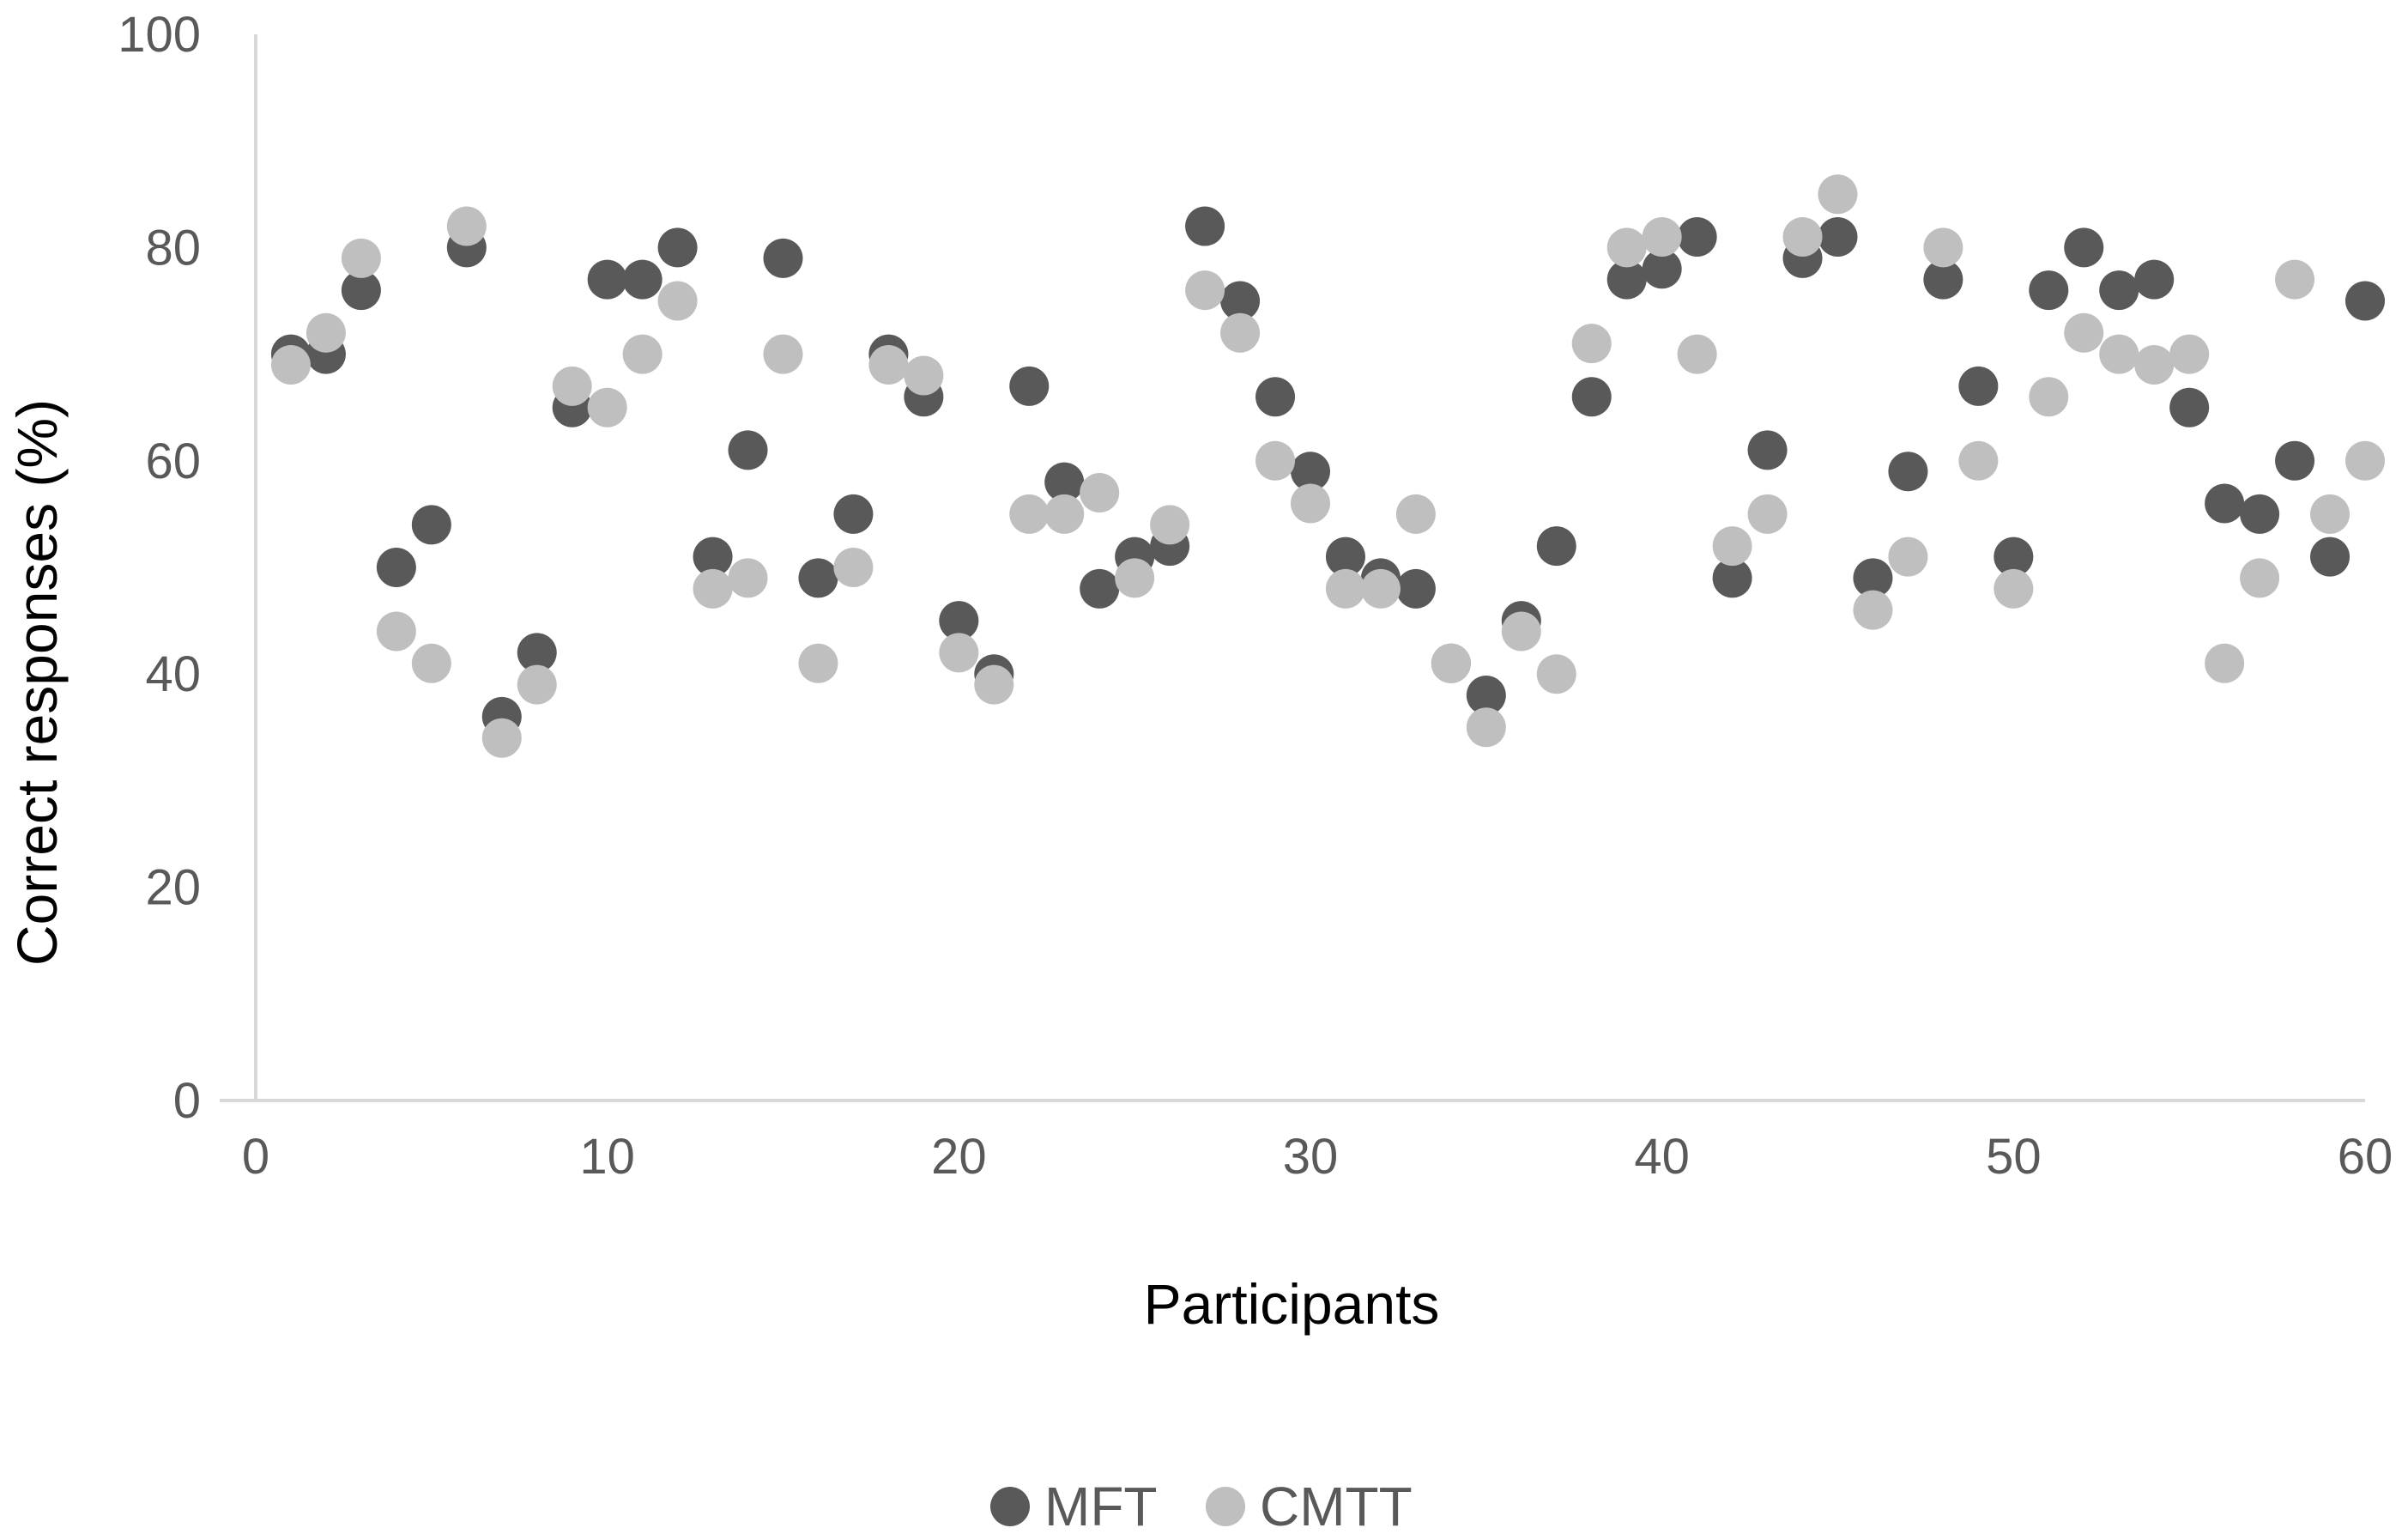 The width and height of the screenshot is (2408, 1540). What do you see at coordinates (159, 35) in the screenshot?
I see `y-tick-label: 100` at bounding box center [159, 35].